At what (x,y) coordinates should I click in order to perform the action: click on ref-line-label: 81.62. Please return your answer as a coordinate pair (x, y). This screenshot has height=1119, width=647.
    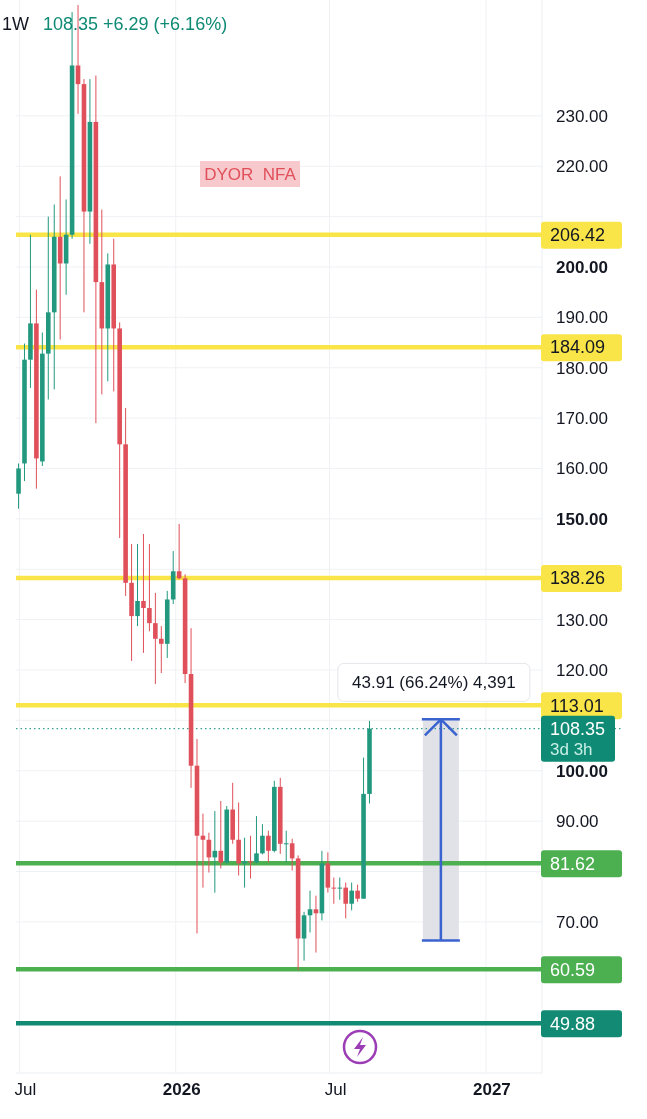
    Looking at the image, I should click on (573, 863).